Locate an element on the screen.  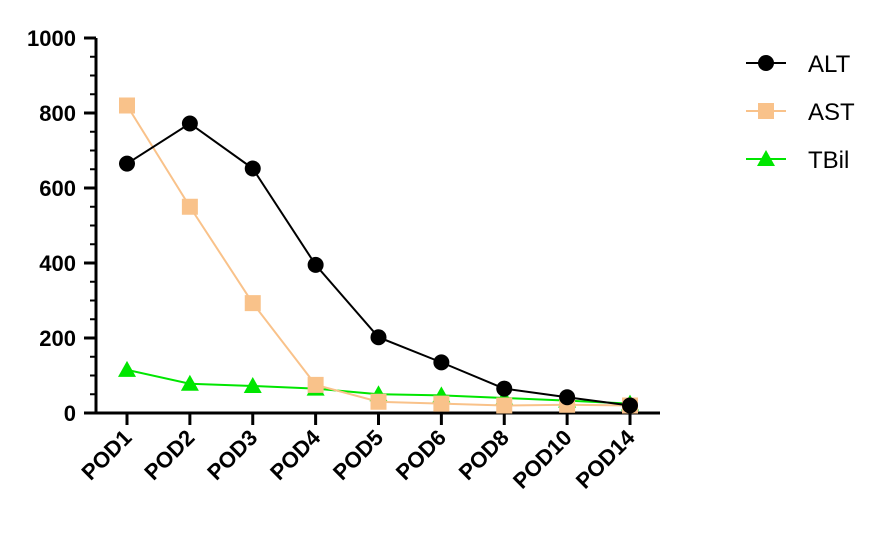
x-tick-label: POD6 is located at coordinates (421, 455).